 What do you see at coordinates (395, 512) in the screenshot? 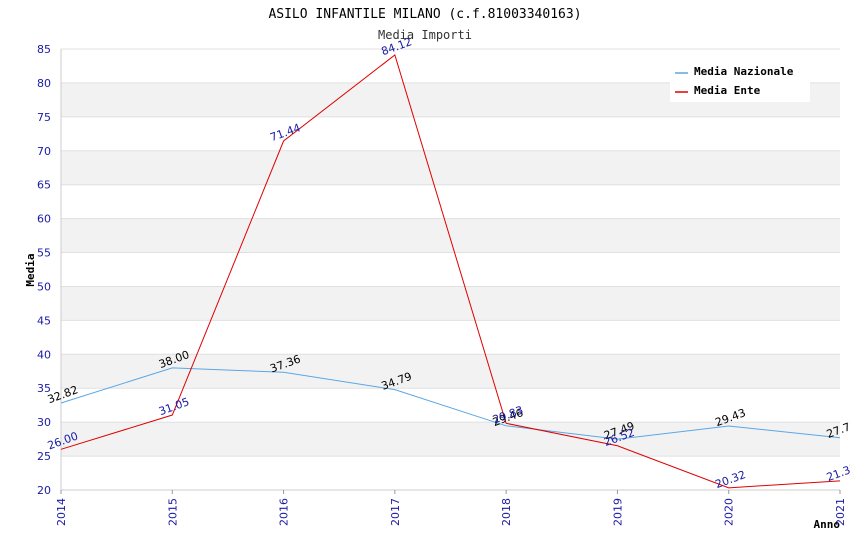
I see `x-tick-label: 2017` at bounding box center [395, 512].